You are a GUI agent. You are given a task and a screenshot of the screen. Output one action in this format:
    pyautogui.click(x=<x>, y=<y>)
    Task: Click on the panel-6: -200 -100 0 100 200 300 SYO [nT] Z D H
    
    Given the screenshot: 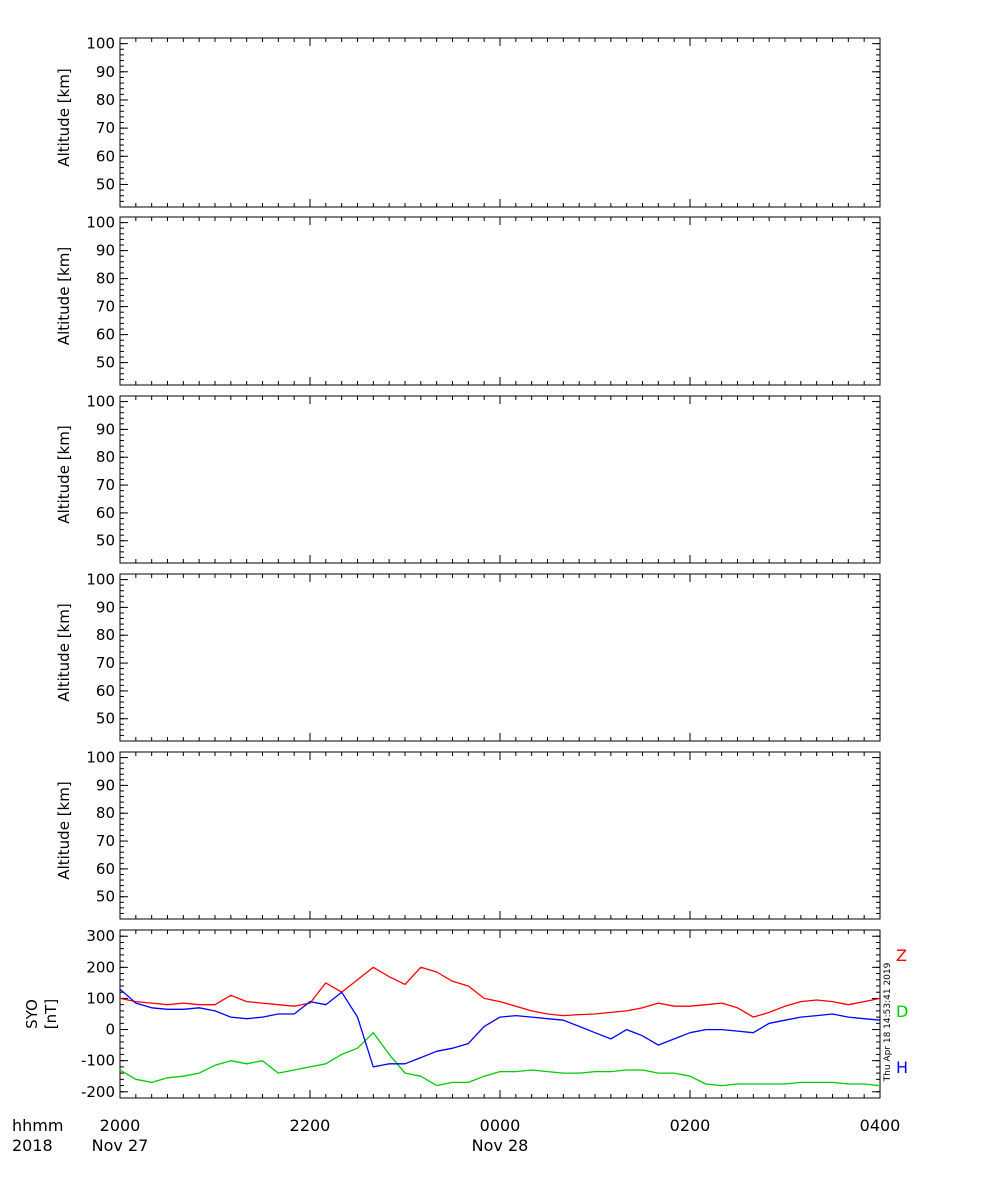 What is the action you would take?
    pyautogui.click(x=465, y=1014)
    